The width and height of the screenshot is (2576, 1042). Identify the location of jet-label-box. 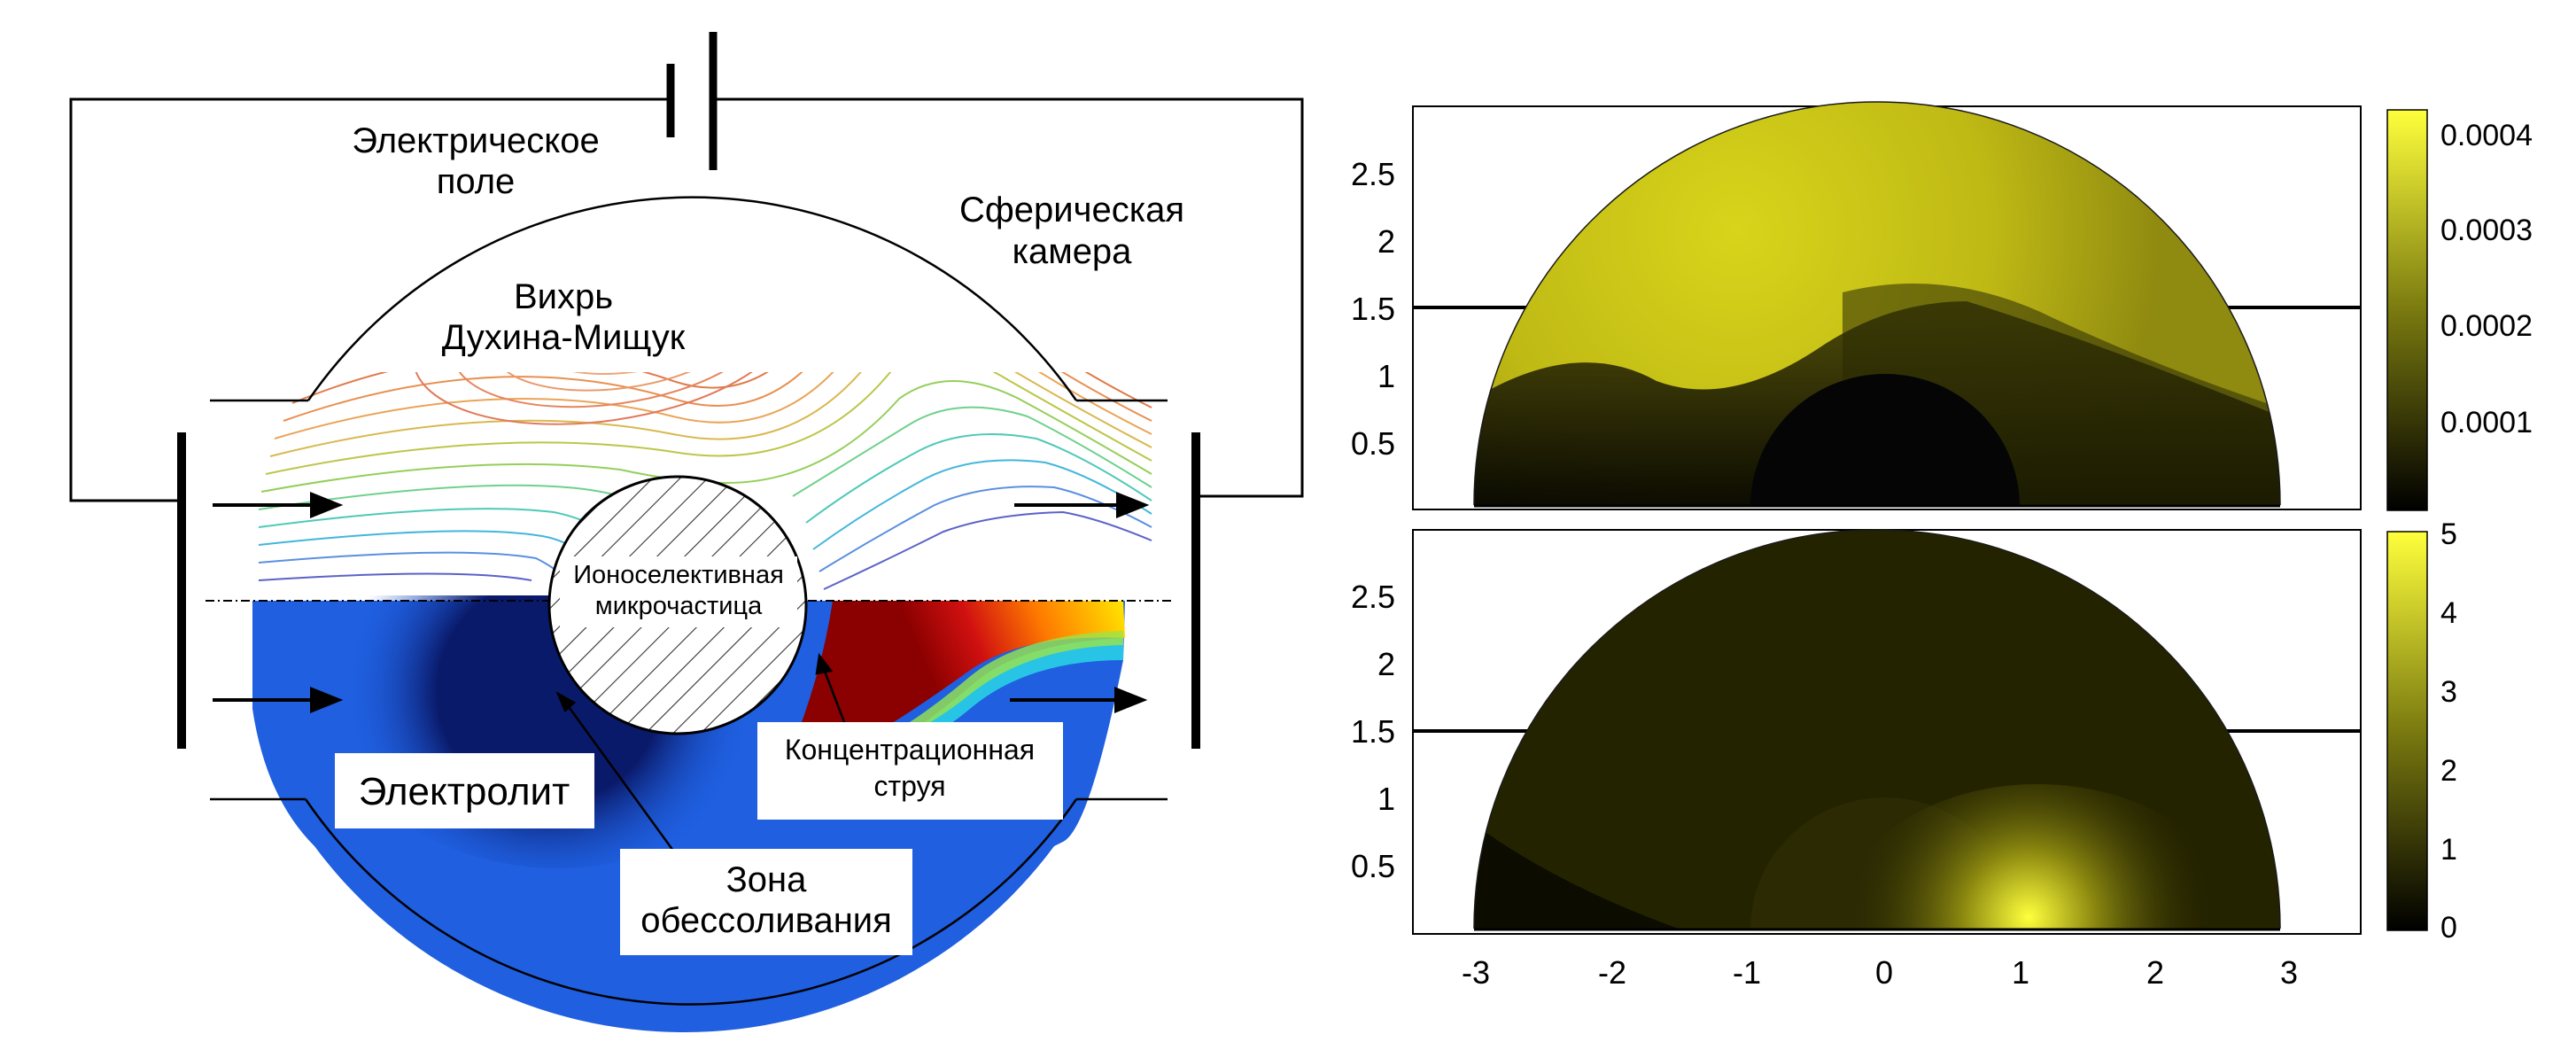
(910, 771).